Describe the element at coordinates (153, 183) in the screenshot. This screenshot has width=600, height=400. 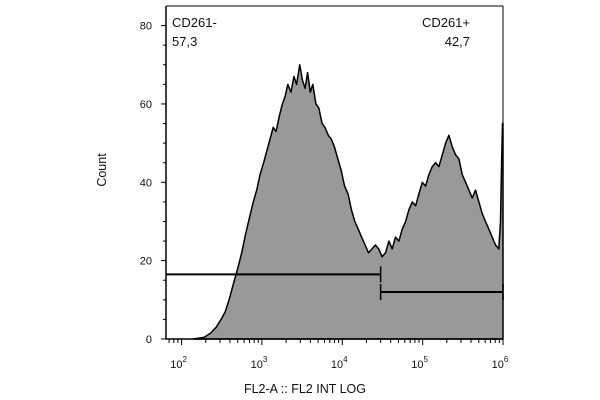
I see `y-ticks: 0 20 40 60 80` at that location.